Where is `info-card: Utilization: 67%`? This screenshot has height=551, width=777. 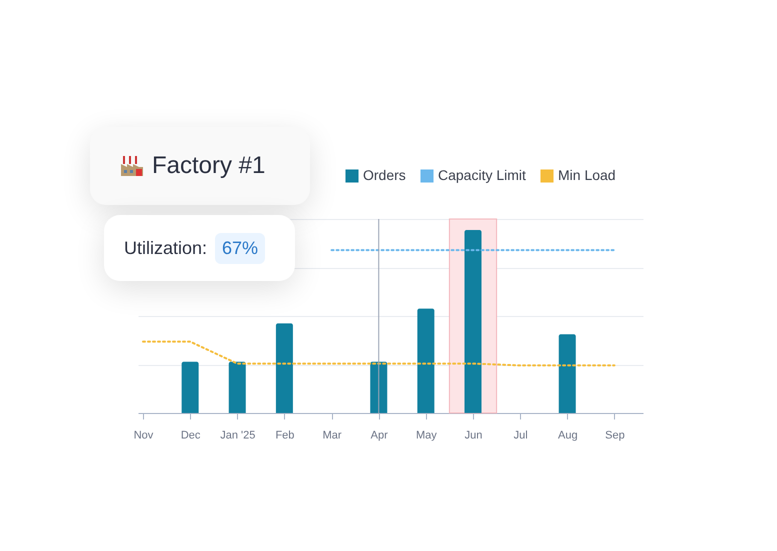
info-card: Utilization: 67% is located at coordinates (199, 248).